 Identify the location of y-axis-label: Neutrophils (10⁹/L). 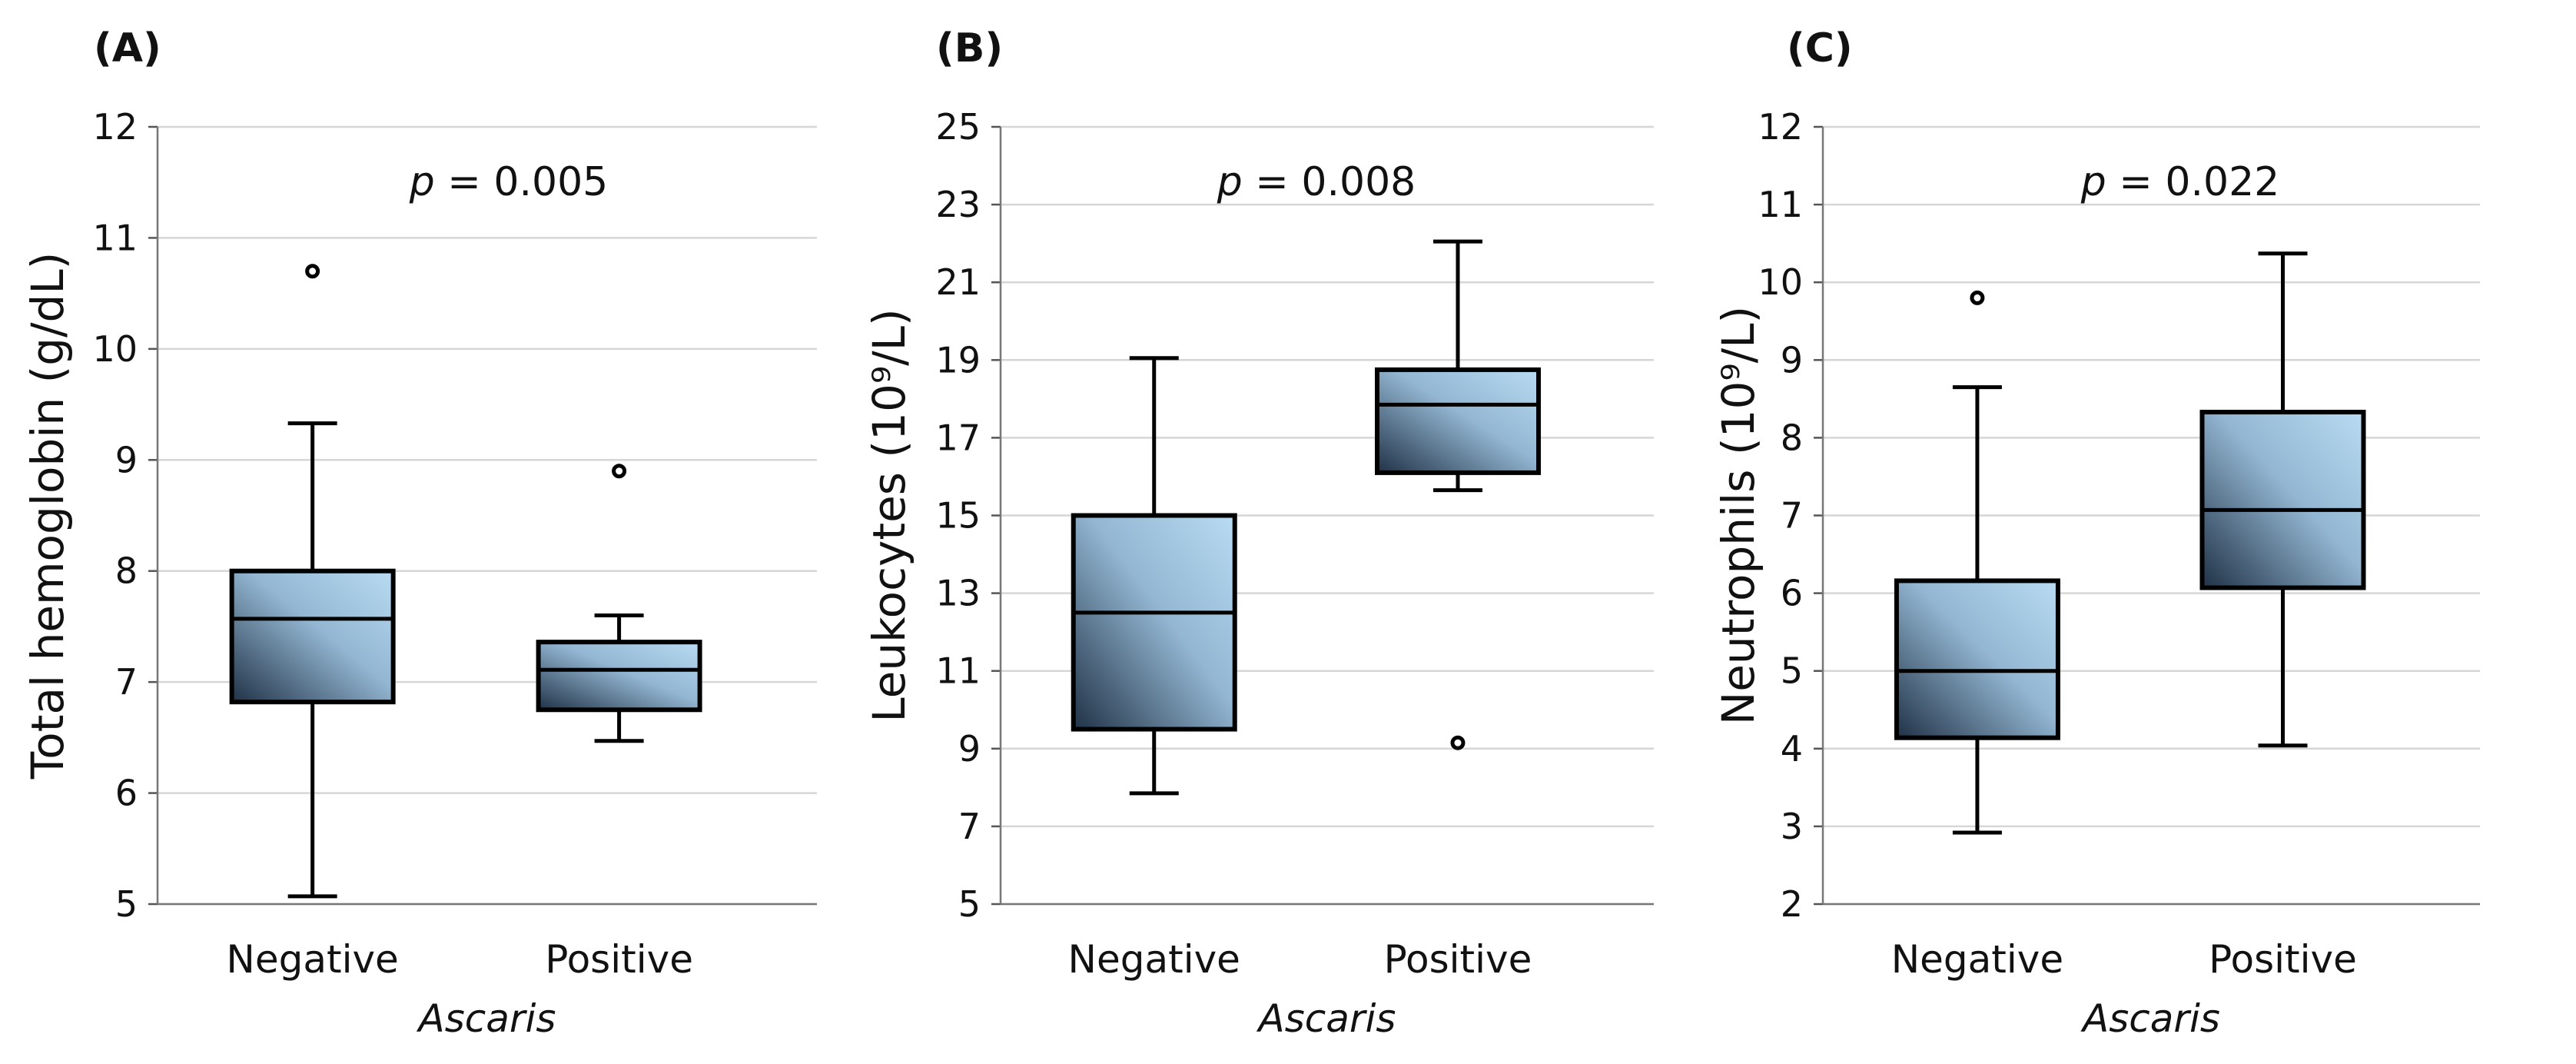
(1738, 515).